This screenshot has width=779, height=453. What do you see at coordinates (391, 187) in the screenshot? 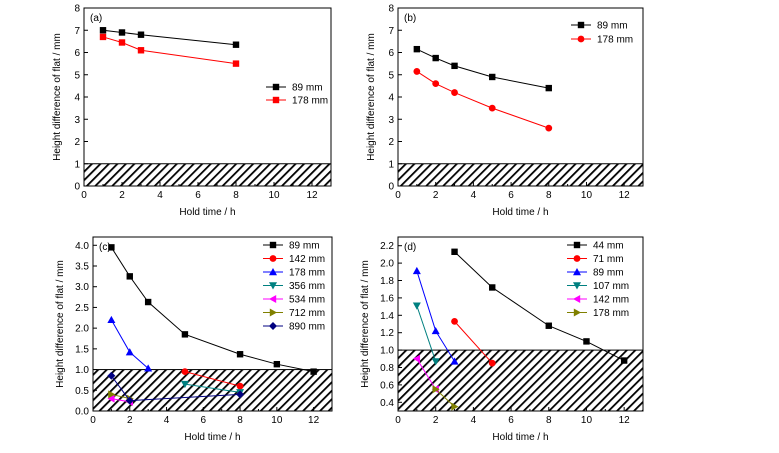
I see `panel-b-ytick-label-0: 0` at bounding box center [391, 187].